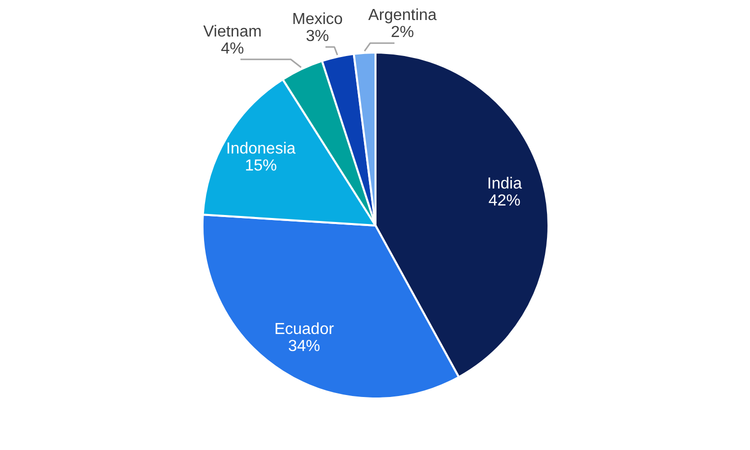 Image resolution: width=750 pixels, height=450 pixels. I want to click on data-label: 42%, so click(504, 201).